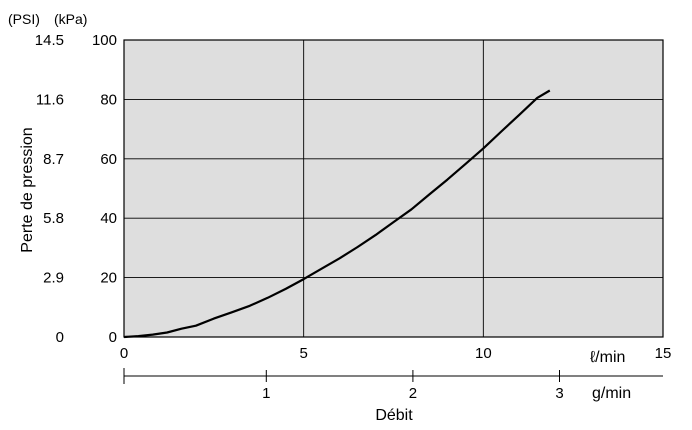 This screenshot has height=430, width=692. What do you see at coordinates (108, 278) in the screenshot?
I see `y-tick-label-kpa: 20` at bounding box center [108, 278].